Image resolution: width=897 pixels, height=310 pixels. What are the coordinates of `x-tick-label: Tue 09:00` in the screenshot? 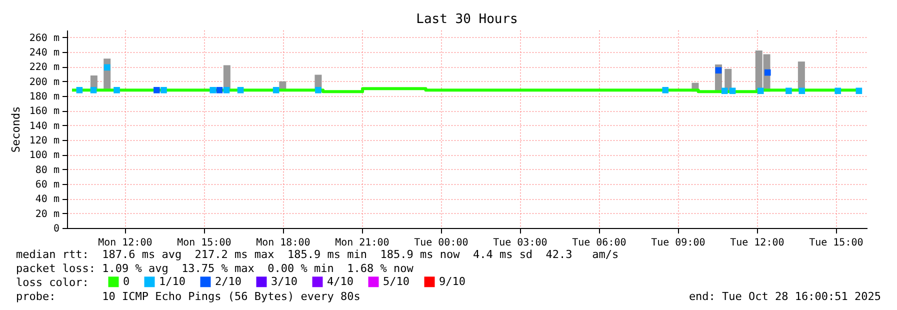 It's located at (678, 243).